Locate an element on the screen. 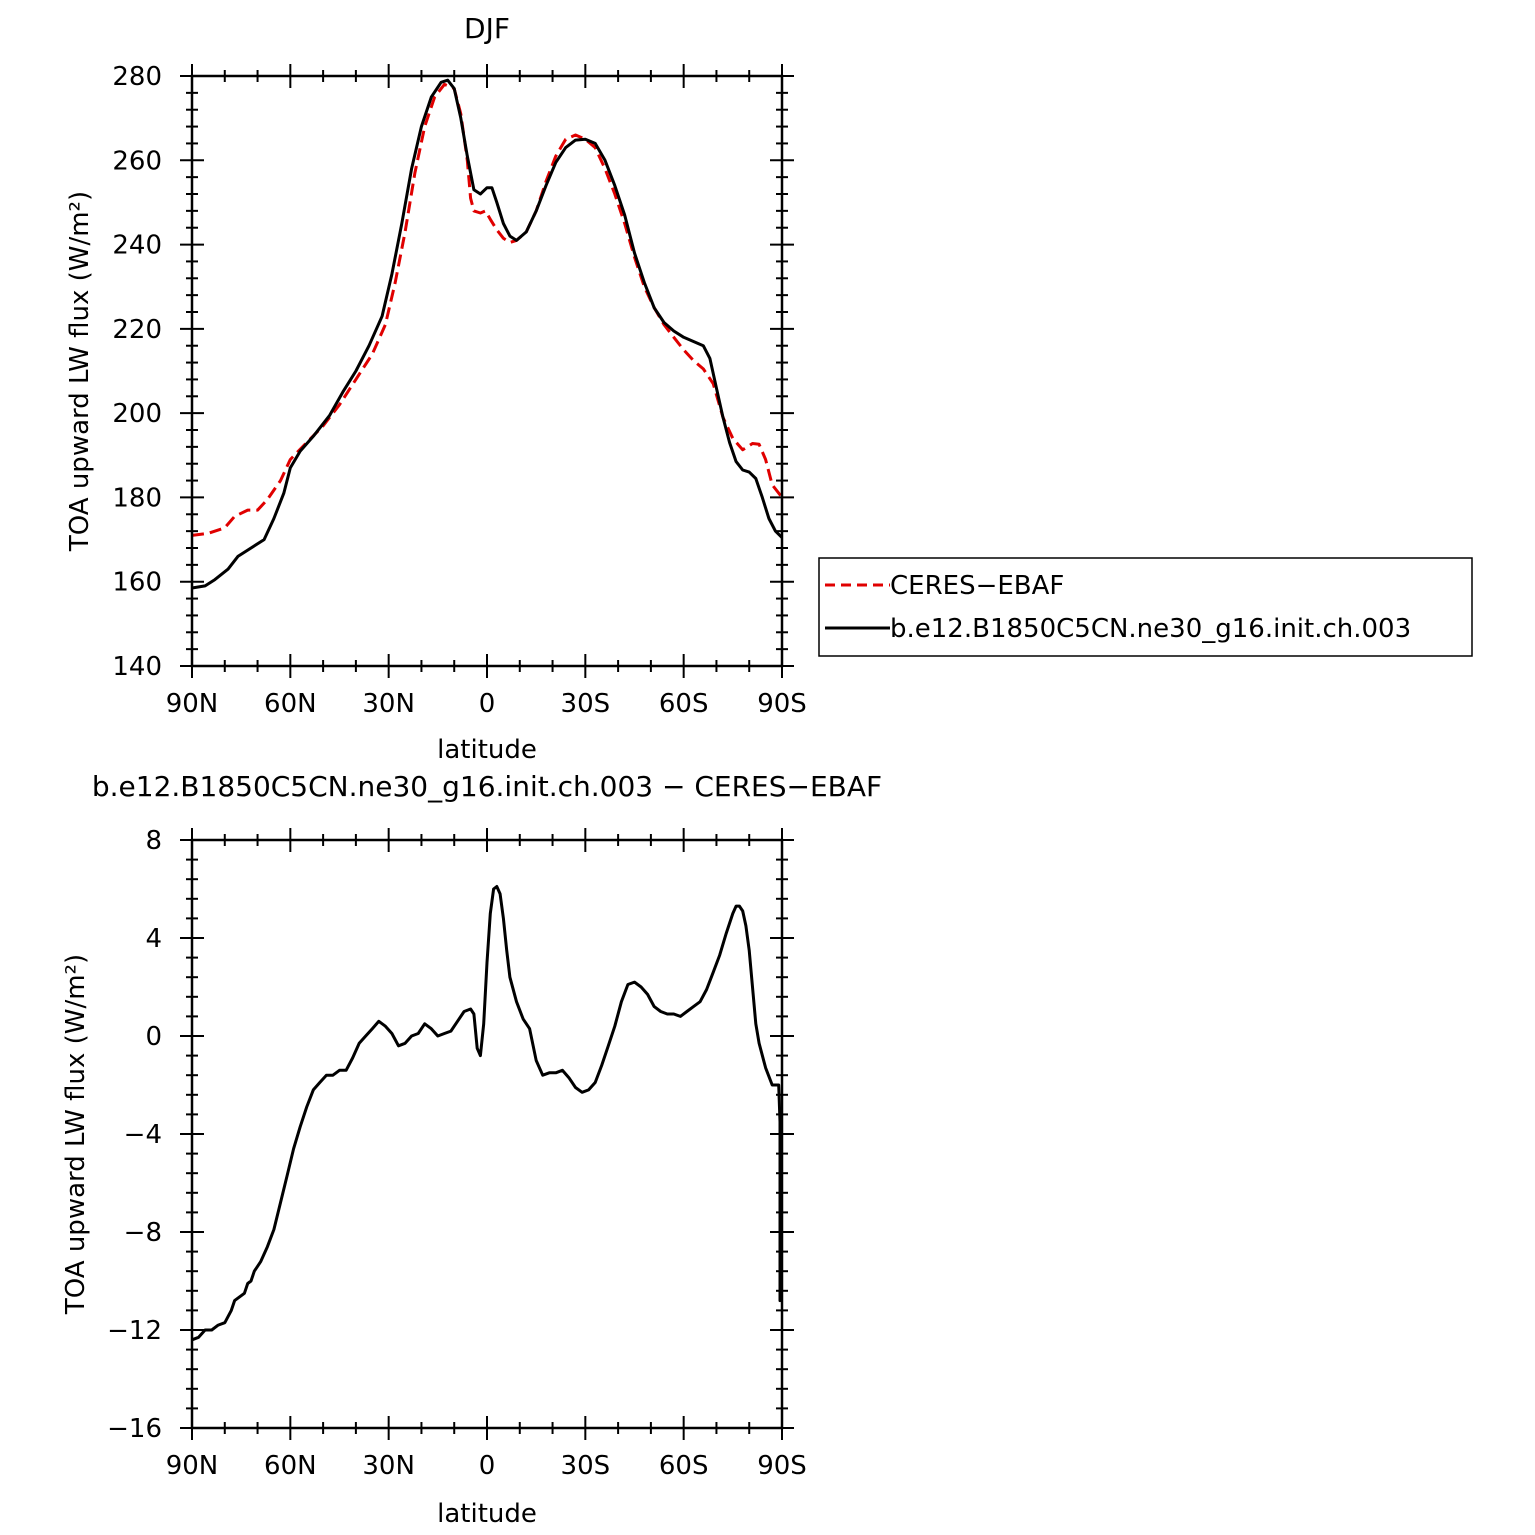 Image resolution: width=1535 pixels, height=1535 pixels. bottom-y-axis-label: TOA upward LW flux (W/m²) is located at coordinates (76, 1134).